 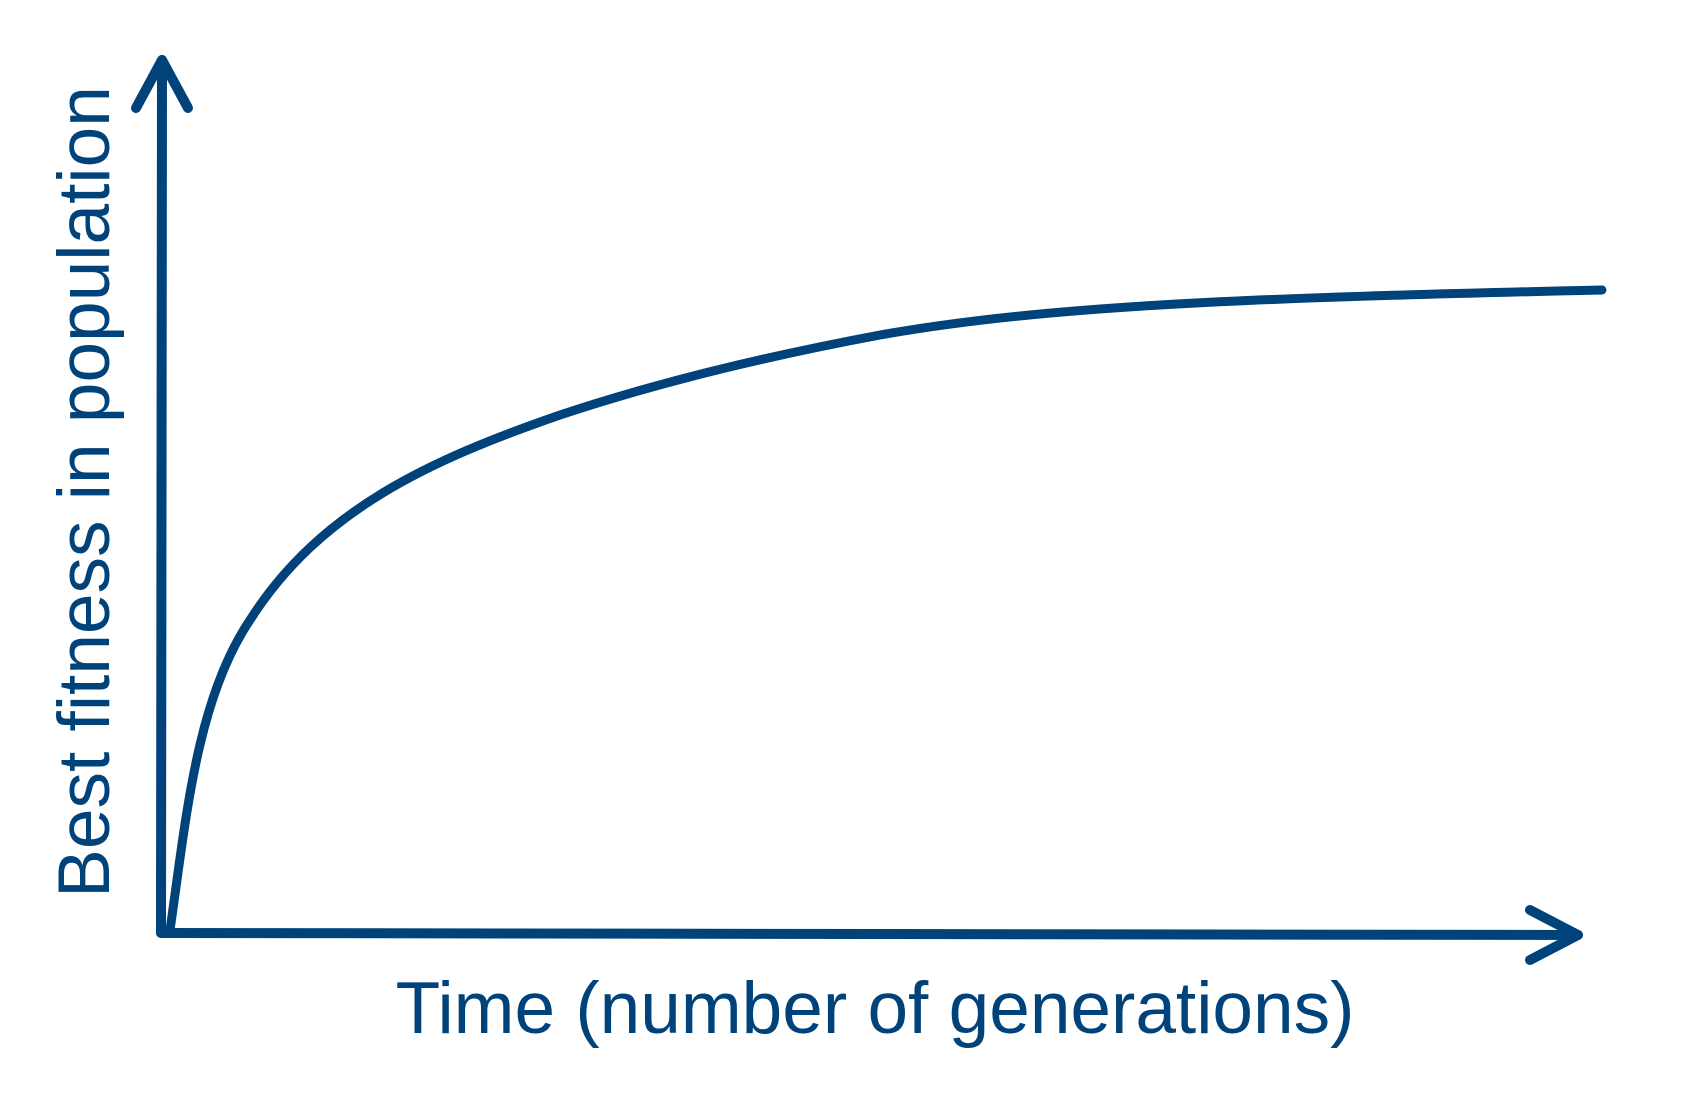 What do you see at coordinates (162, 84) in the screenshot?
I see `y-axis-arrowhead` at bounding box center [162, 84].